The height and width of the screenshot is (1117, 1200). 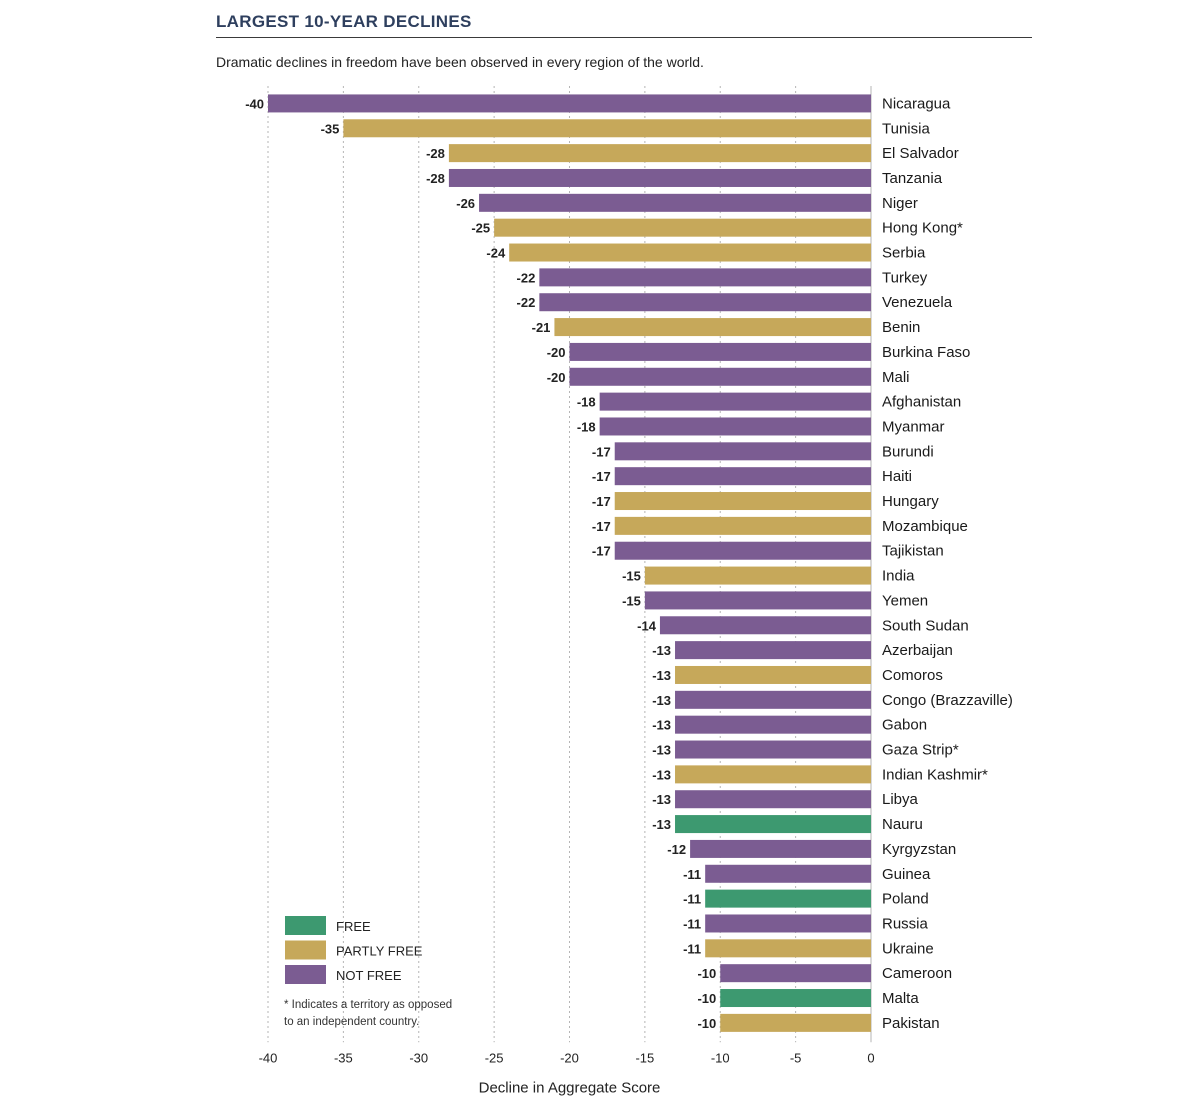 I want to click on x-tick-label: -40, so click(x=268, y=1057).